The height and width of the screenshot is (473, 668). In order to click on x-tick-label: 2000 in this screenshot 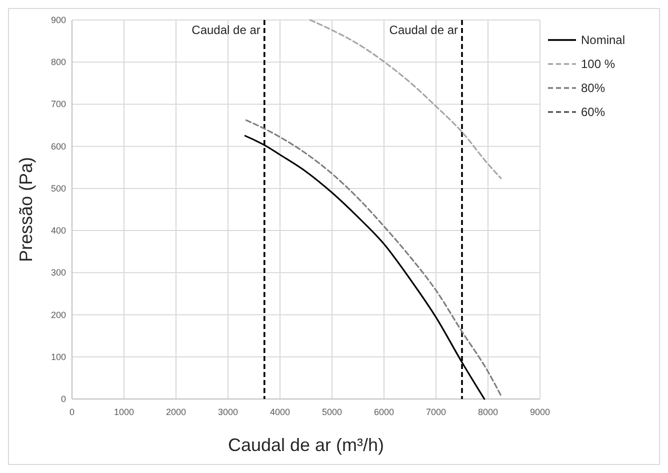, I will do `click(176, 412)`.